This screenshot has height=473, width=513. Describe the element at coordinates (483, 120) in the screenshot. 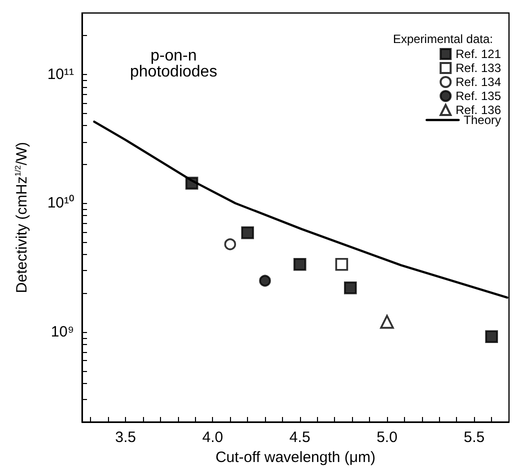

I see `legend-label: Theory` at that location.